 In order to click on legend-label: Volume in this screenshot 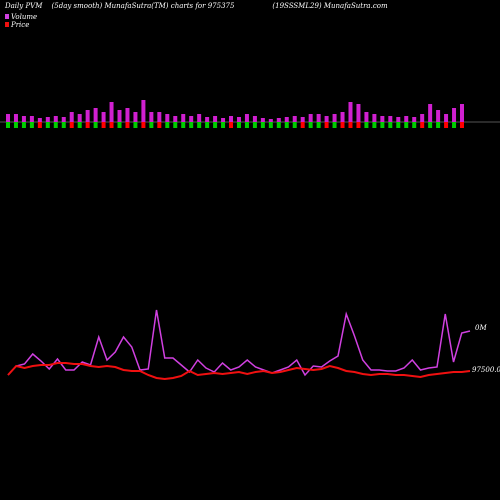, I will do `click(24, 17)`.